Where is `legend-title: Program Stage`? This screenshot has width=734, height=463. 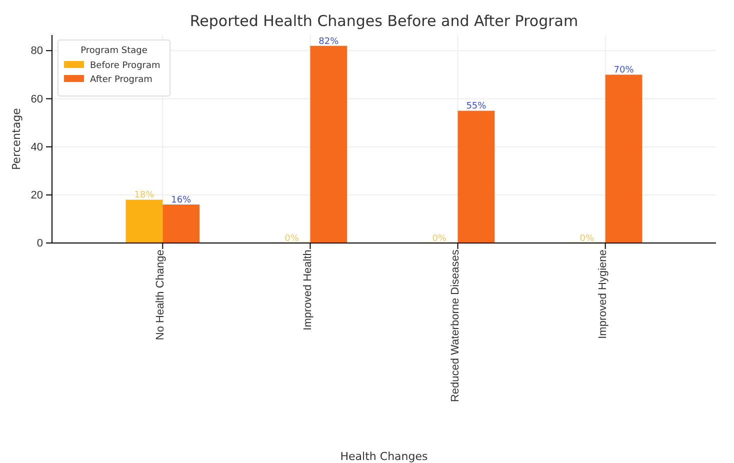
legend-title: Program Stage is located at coordinates (114, 51).